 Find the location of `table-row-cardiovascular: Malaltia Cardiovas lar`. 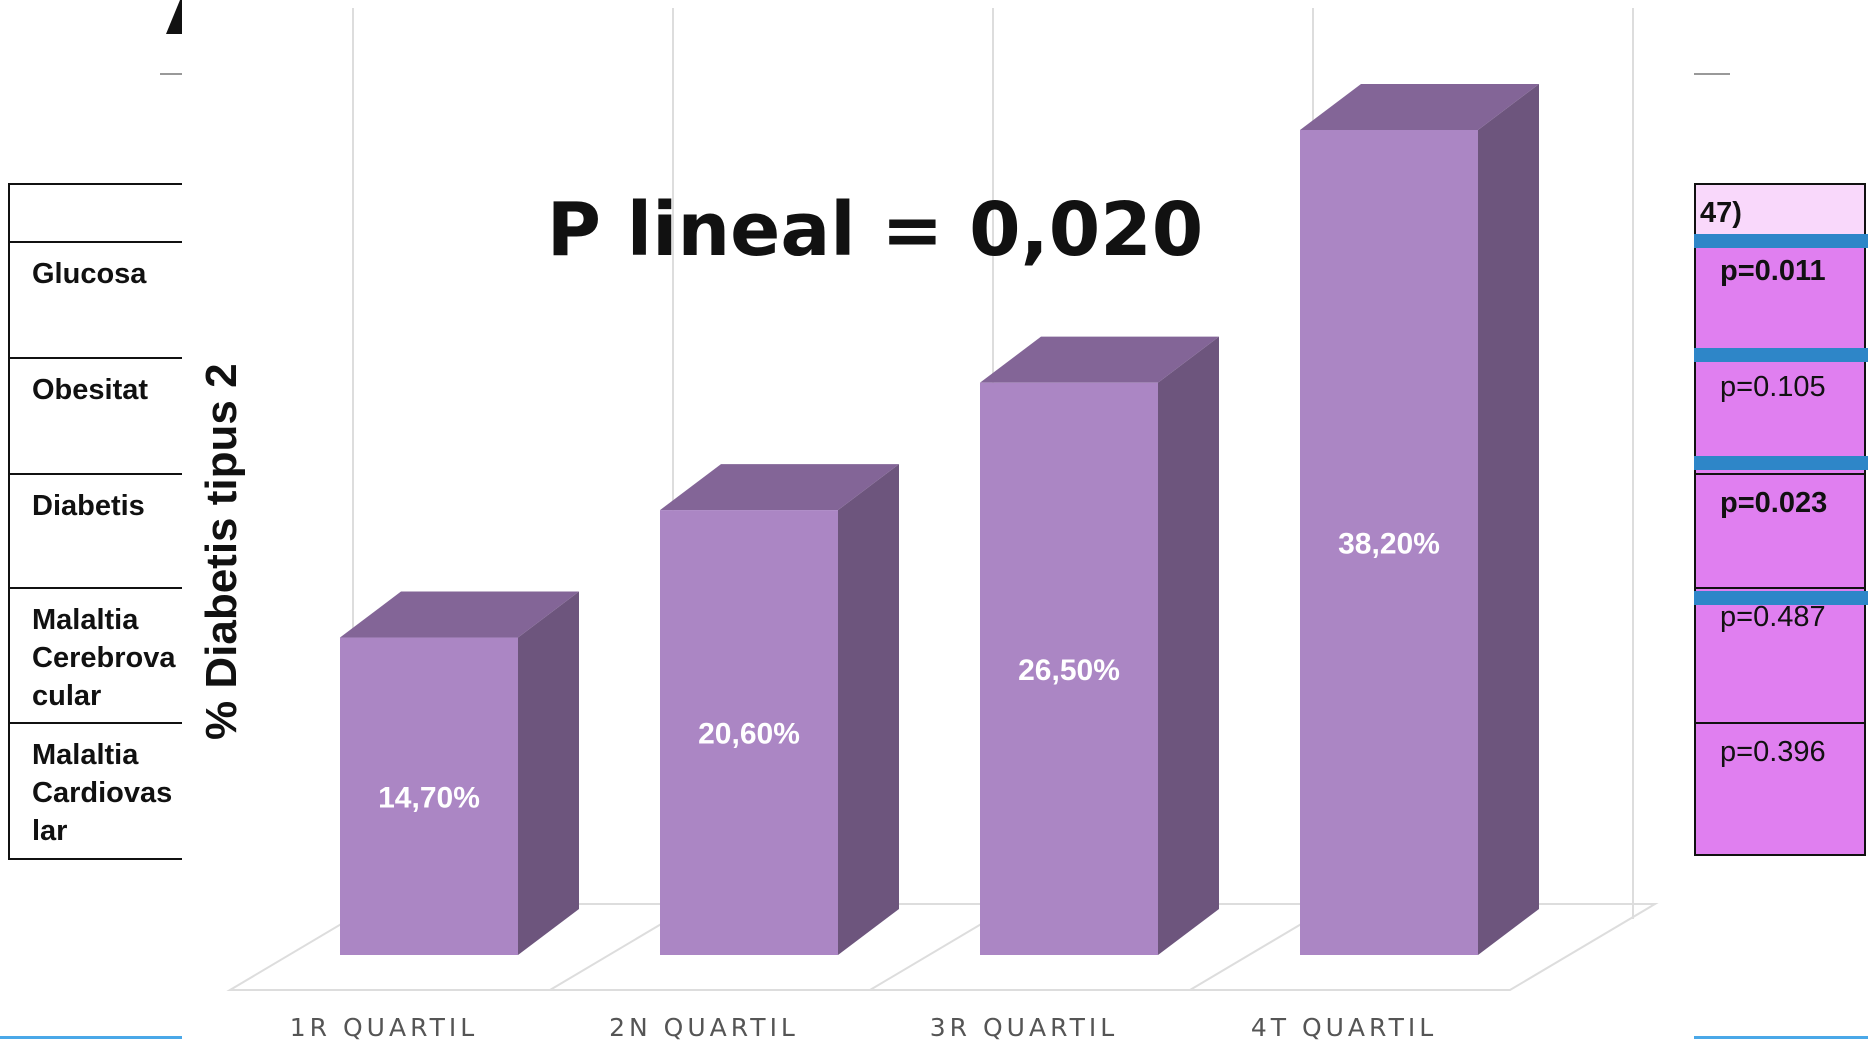

table-row-cardiovascular: Malaltia Cardiovas lar is located at coordinates (97, 791).